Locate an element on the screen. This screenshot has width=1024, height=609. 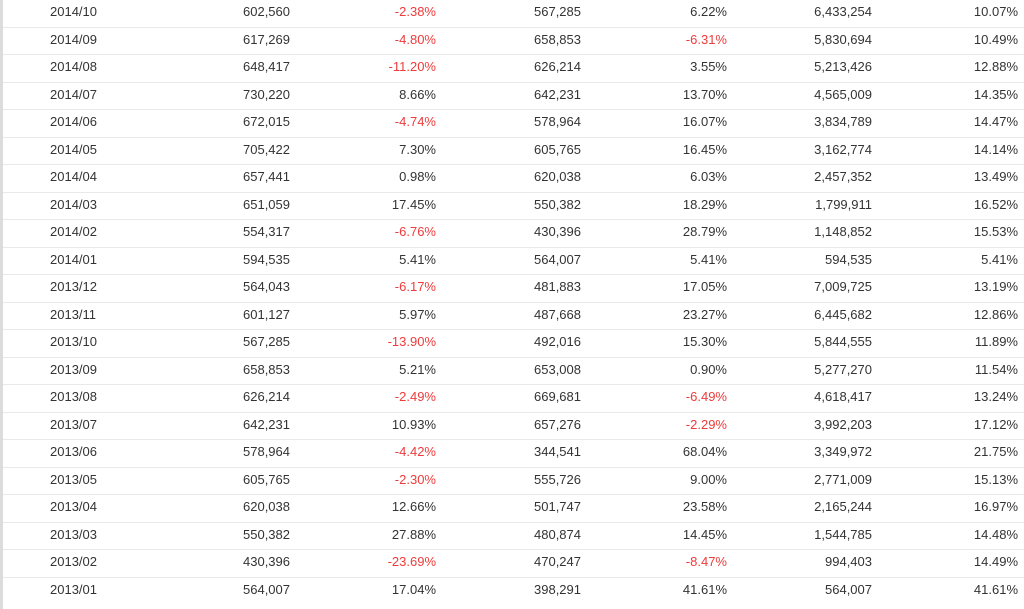
cumulative-rate-cell: 12.86% is located at coordinates (995, 314).